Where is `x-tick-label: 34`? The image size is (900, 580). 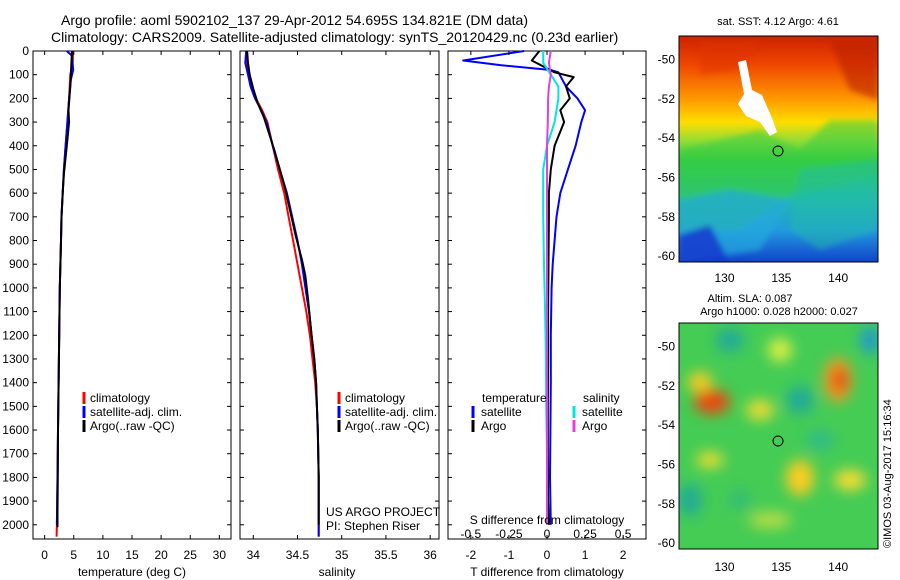
x-tick-label: 34 is located at coordinates (254, 555).